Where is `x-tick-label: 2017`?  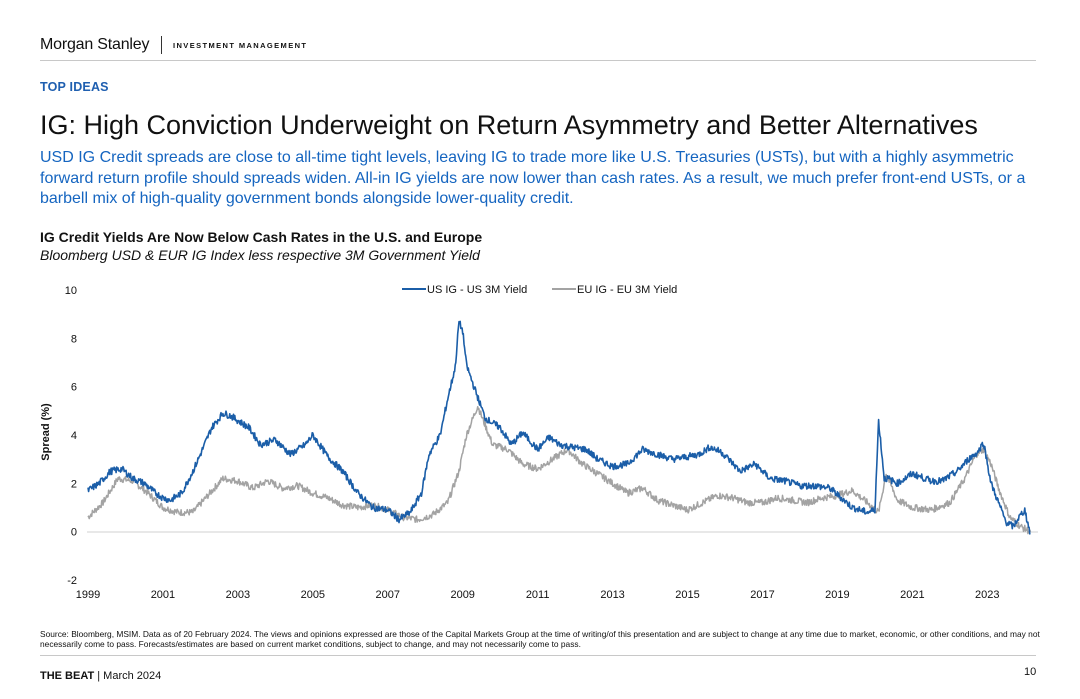 x-tick-label: 2017 is located at coordinates (762, 595).